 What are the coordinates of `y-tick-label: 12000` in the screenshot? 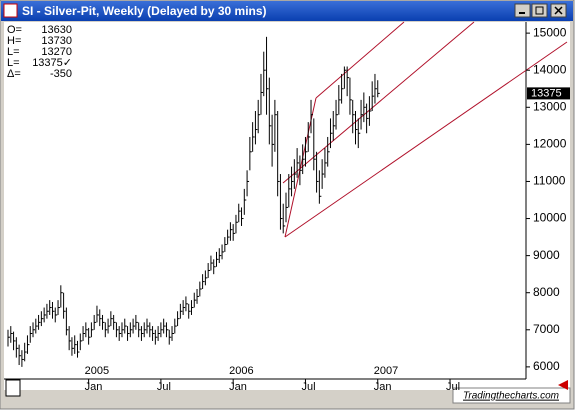 It's located at (550, 144).